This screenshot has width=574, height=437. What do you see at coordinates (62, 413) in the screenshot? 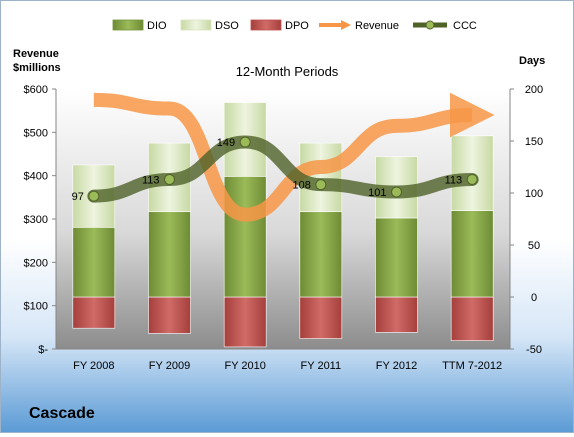
I see `company-name: Cascade` at bounding box center [62, 413].